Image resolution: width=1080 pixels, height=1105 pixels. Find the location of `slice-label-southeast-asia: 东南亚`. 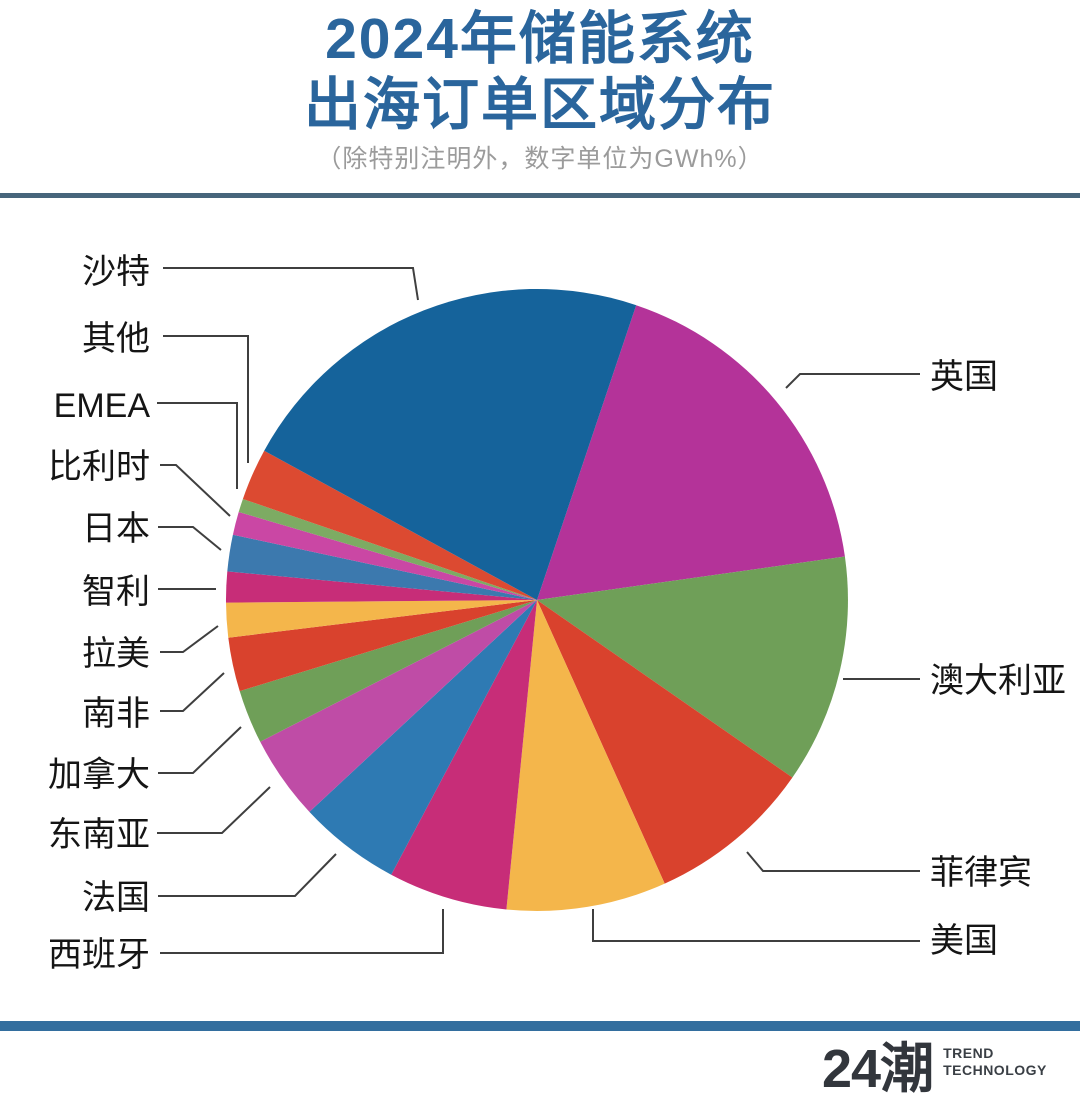

slice-label-southeast-asia: 东南亚 is located at coordinates (99, 835).